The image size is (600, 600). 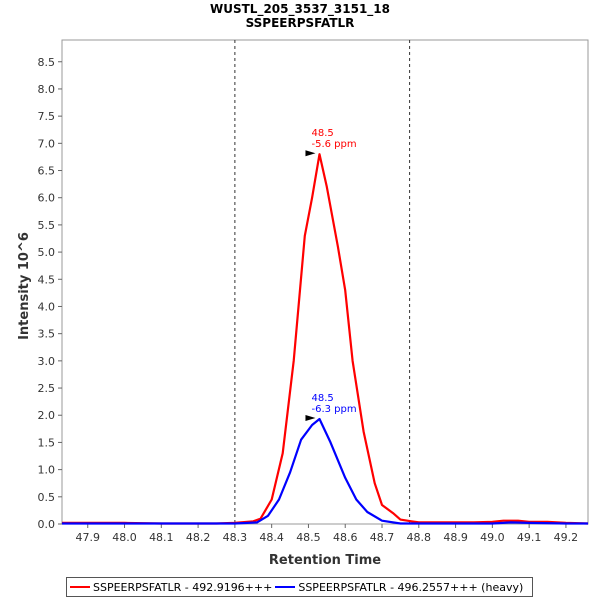 I want to click on x-tick-label: 48.1, so click(x=161, y=537).